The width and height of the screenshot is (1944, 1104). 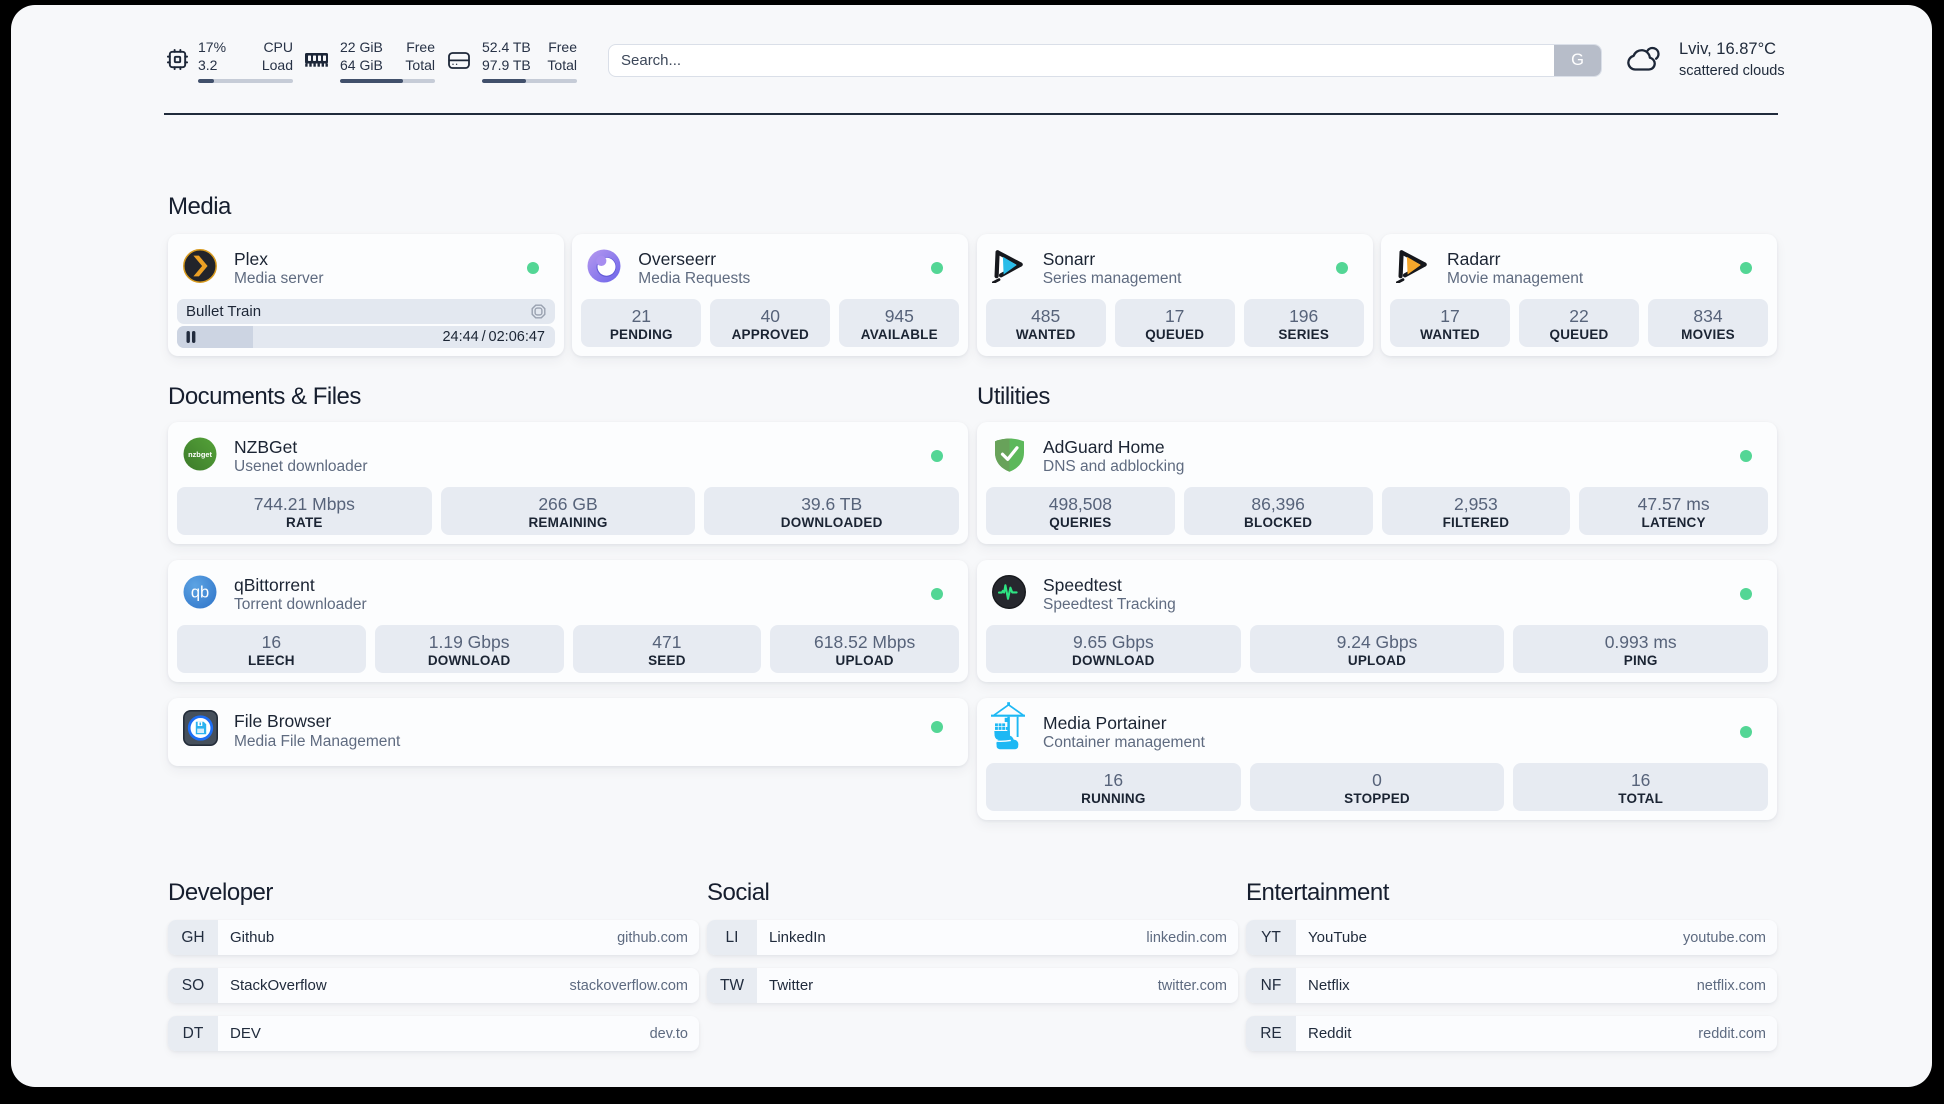 What do you see at coordinates (200, 454) in the screenshot?
I see `svg-text: nzbget` at bounding box center [200, 454].